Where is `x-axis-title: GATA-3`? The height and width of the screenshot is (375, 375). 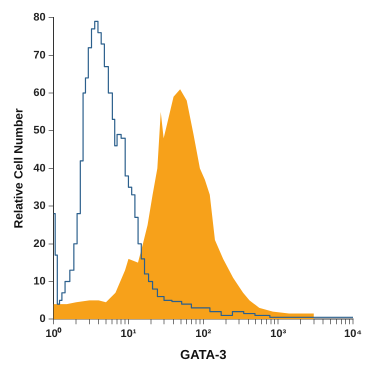
x-axis-title: GATA-3 is located at coordinates (203, 354).